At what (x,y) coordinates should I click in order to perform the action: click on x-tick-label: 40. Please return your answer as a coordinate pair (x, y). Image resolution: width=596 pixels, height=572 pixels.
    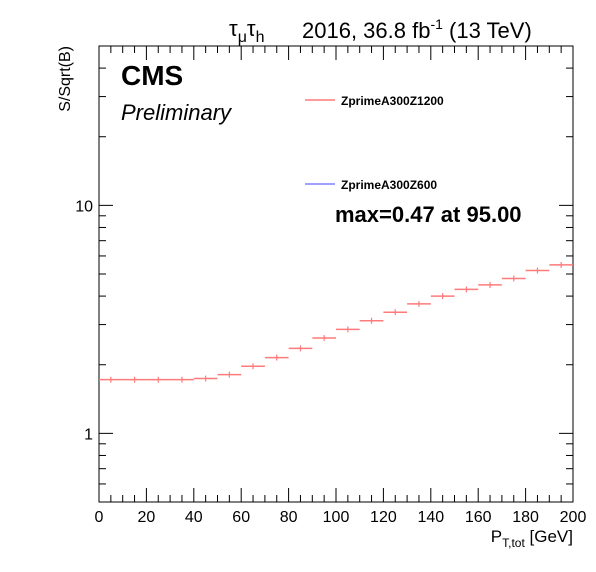
    Looking at the image, I should click on (194, 517).